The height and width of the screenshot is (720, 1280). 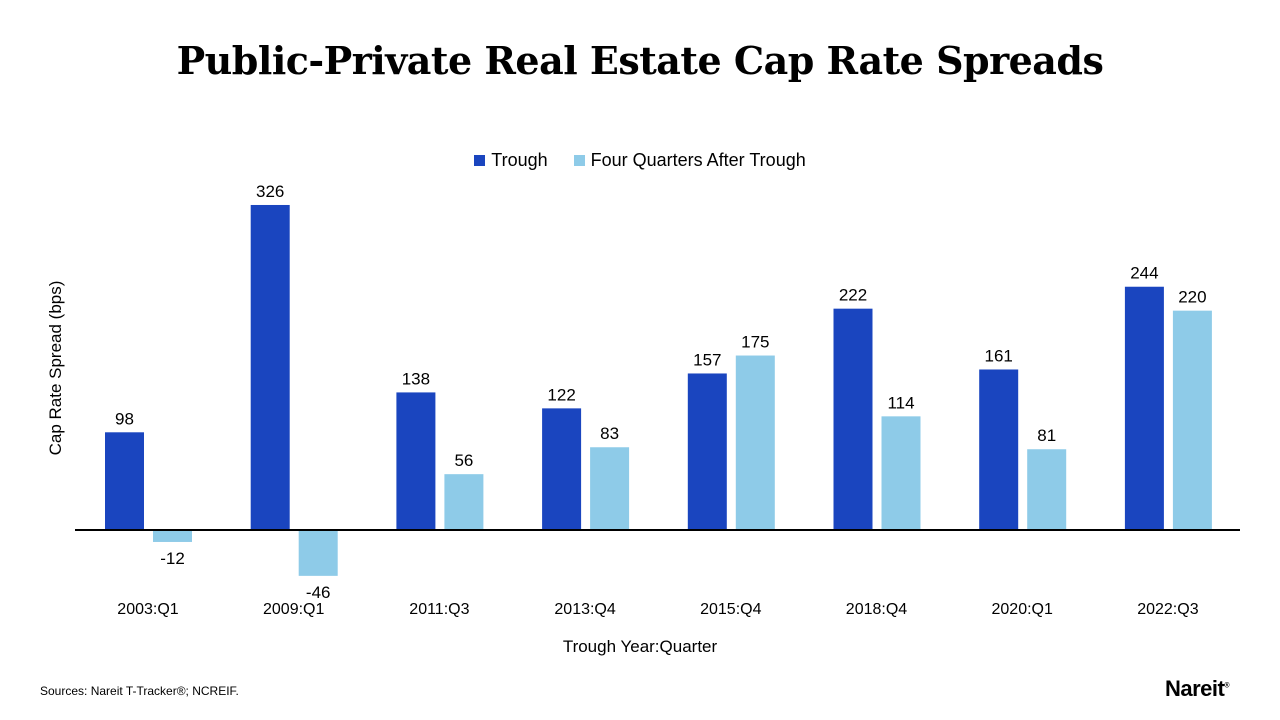 I want to click on x-tick-label: 2003:Q1, so click(x=147, y=609).